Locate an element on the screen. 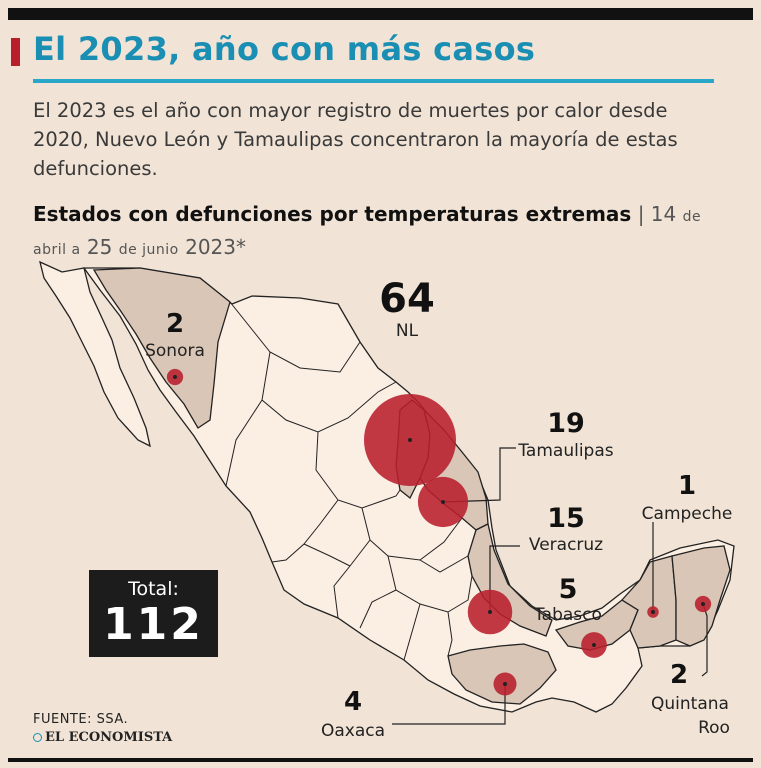 The image size is (761, 768). subtitle-end-day: 25 is located at coordinates (99, 247).